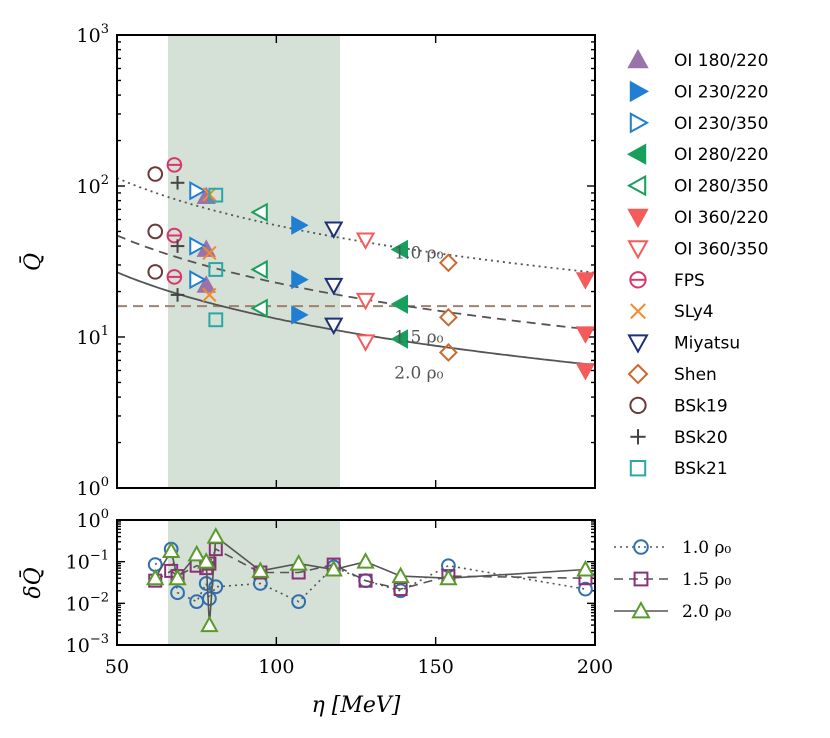 The width and height of the screenshot is (830, 738). I want to click on legend-marker-dashed, so click(641, 579).